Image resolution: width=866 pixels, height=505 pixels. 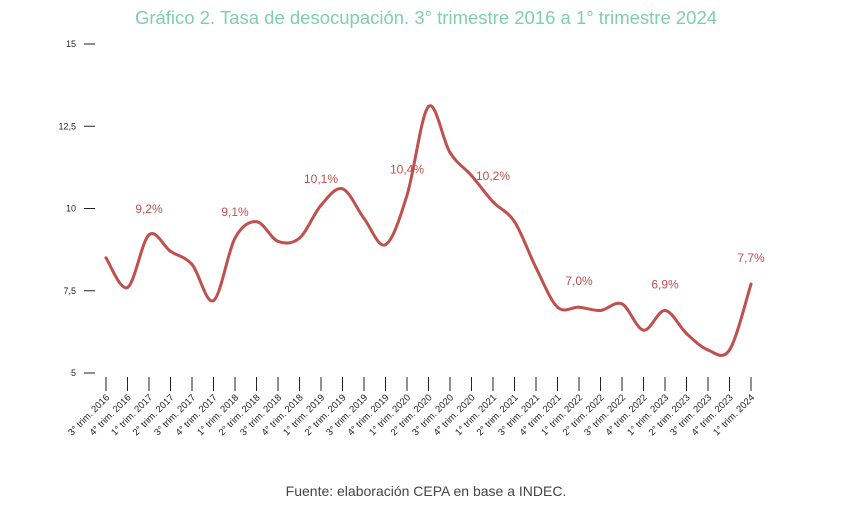 I want to click on y-tick-label: 5, so click(x=73, y=373).